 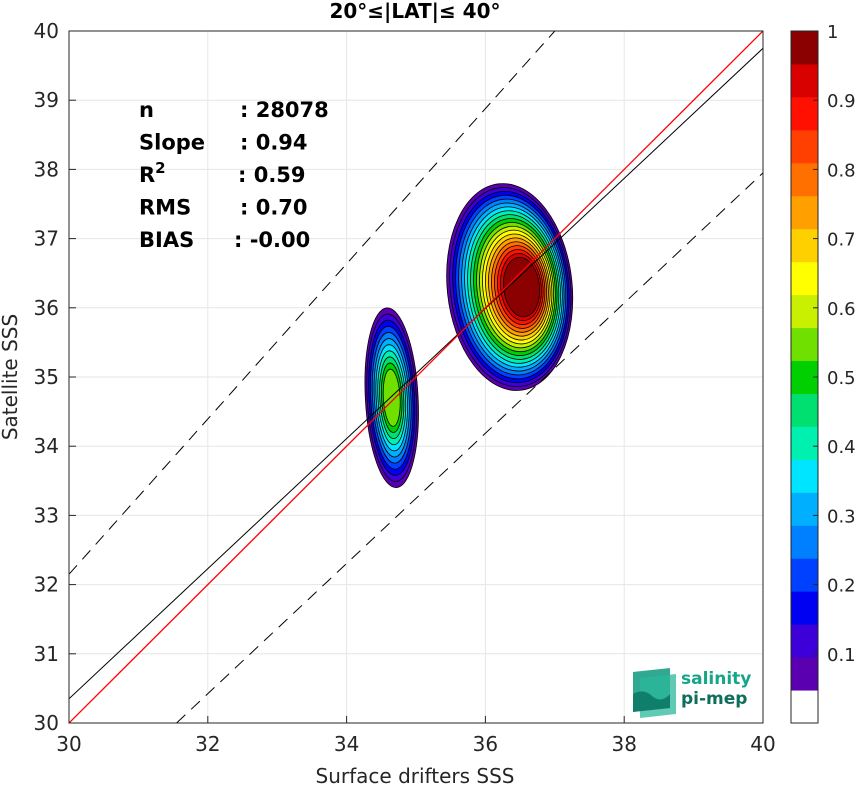 I want to click on x-tick-label: 38, so click(x=623, y=744).